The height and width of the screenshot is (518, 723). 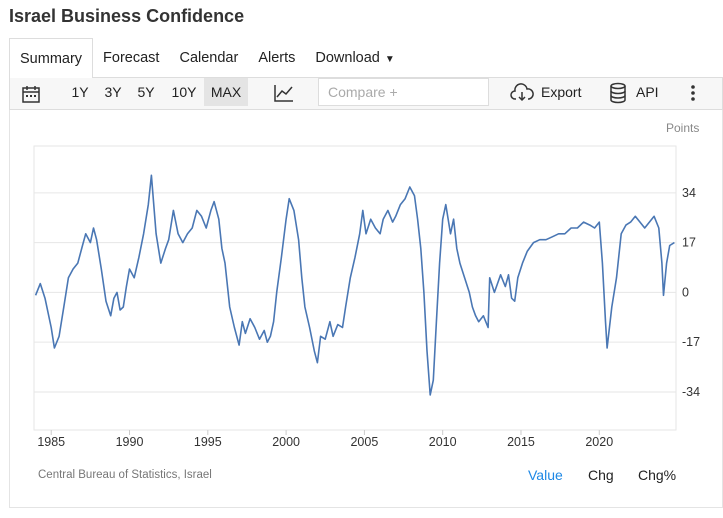 I want to click on y-axis-unit-label: Points, so click(x=683, y=128).